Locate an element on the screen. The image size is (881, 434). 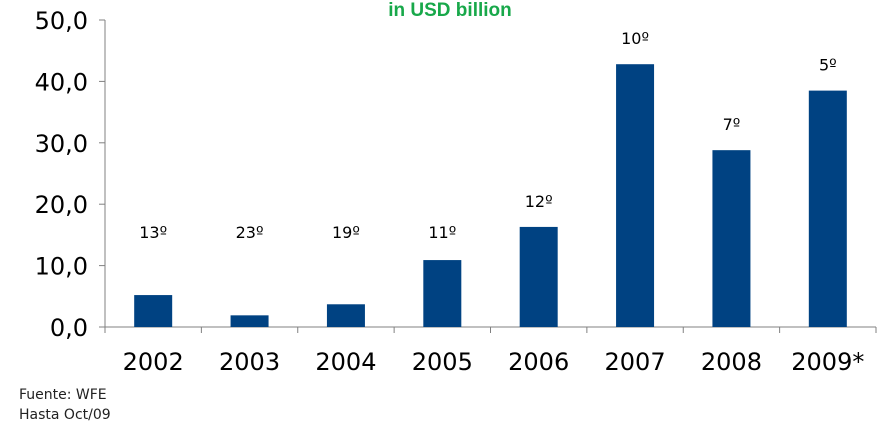
x-tick-label: 2002 is located at coordinates (153, 362).